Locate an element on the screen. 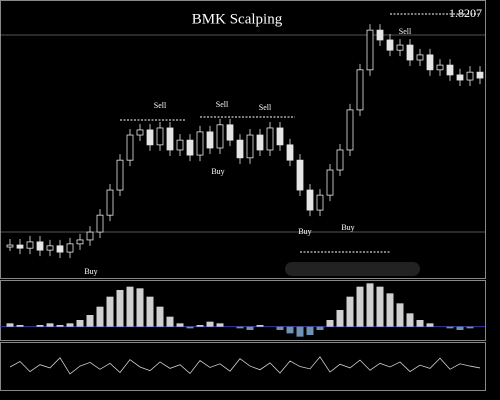 The height and width of the screenshot is (400, 500). indicator-line is located at coordinates (245, 365).